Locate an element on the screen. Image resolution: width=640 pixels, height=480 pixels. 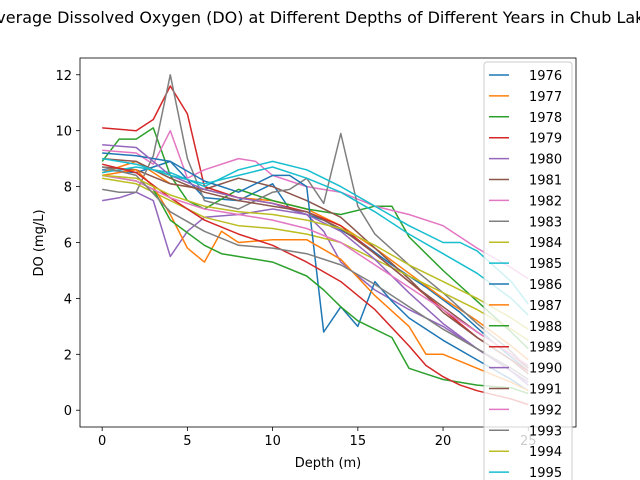
legend-label-1983: 1983 is located at coordinates (545, 222).